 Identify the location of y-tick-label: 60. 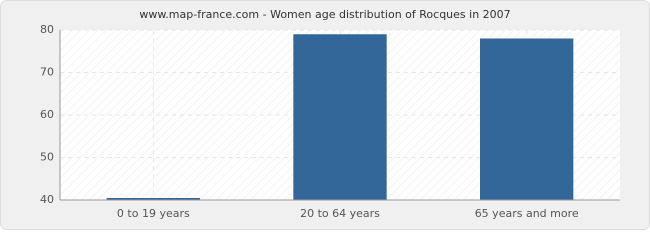
(47, 114).